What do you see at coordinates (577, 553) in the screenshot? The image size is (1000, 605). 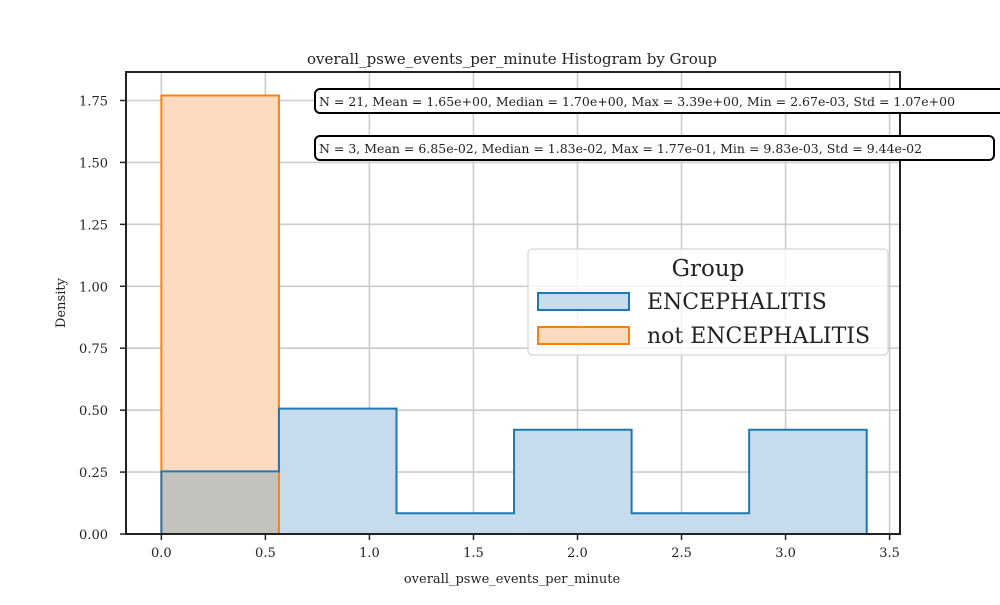 I see `x-tick-label: 2.0` at bounding box center [577, 553].